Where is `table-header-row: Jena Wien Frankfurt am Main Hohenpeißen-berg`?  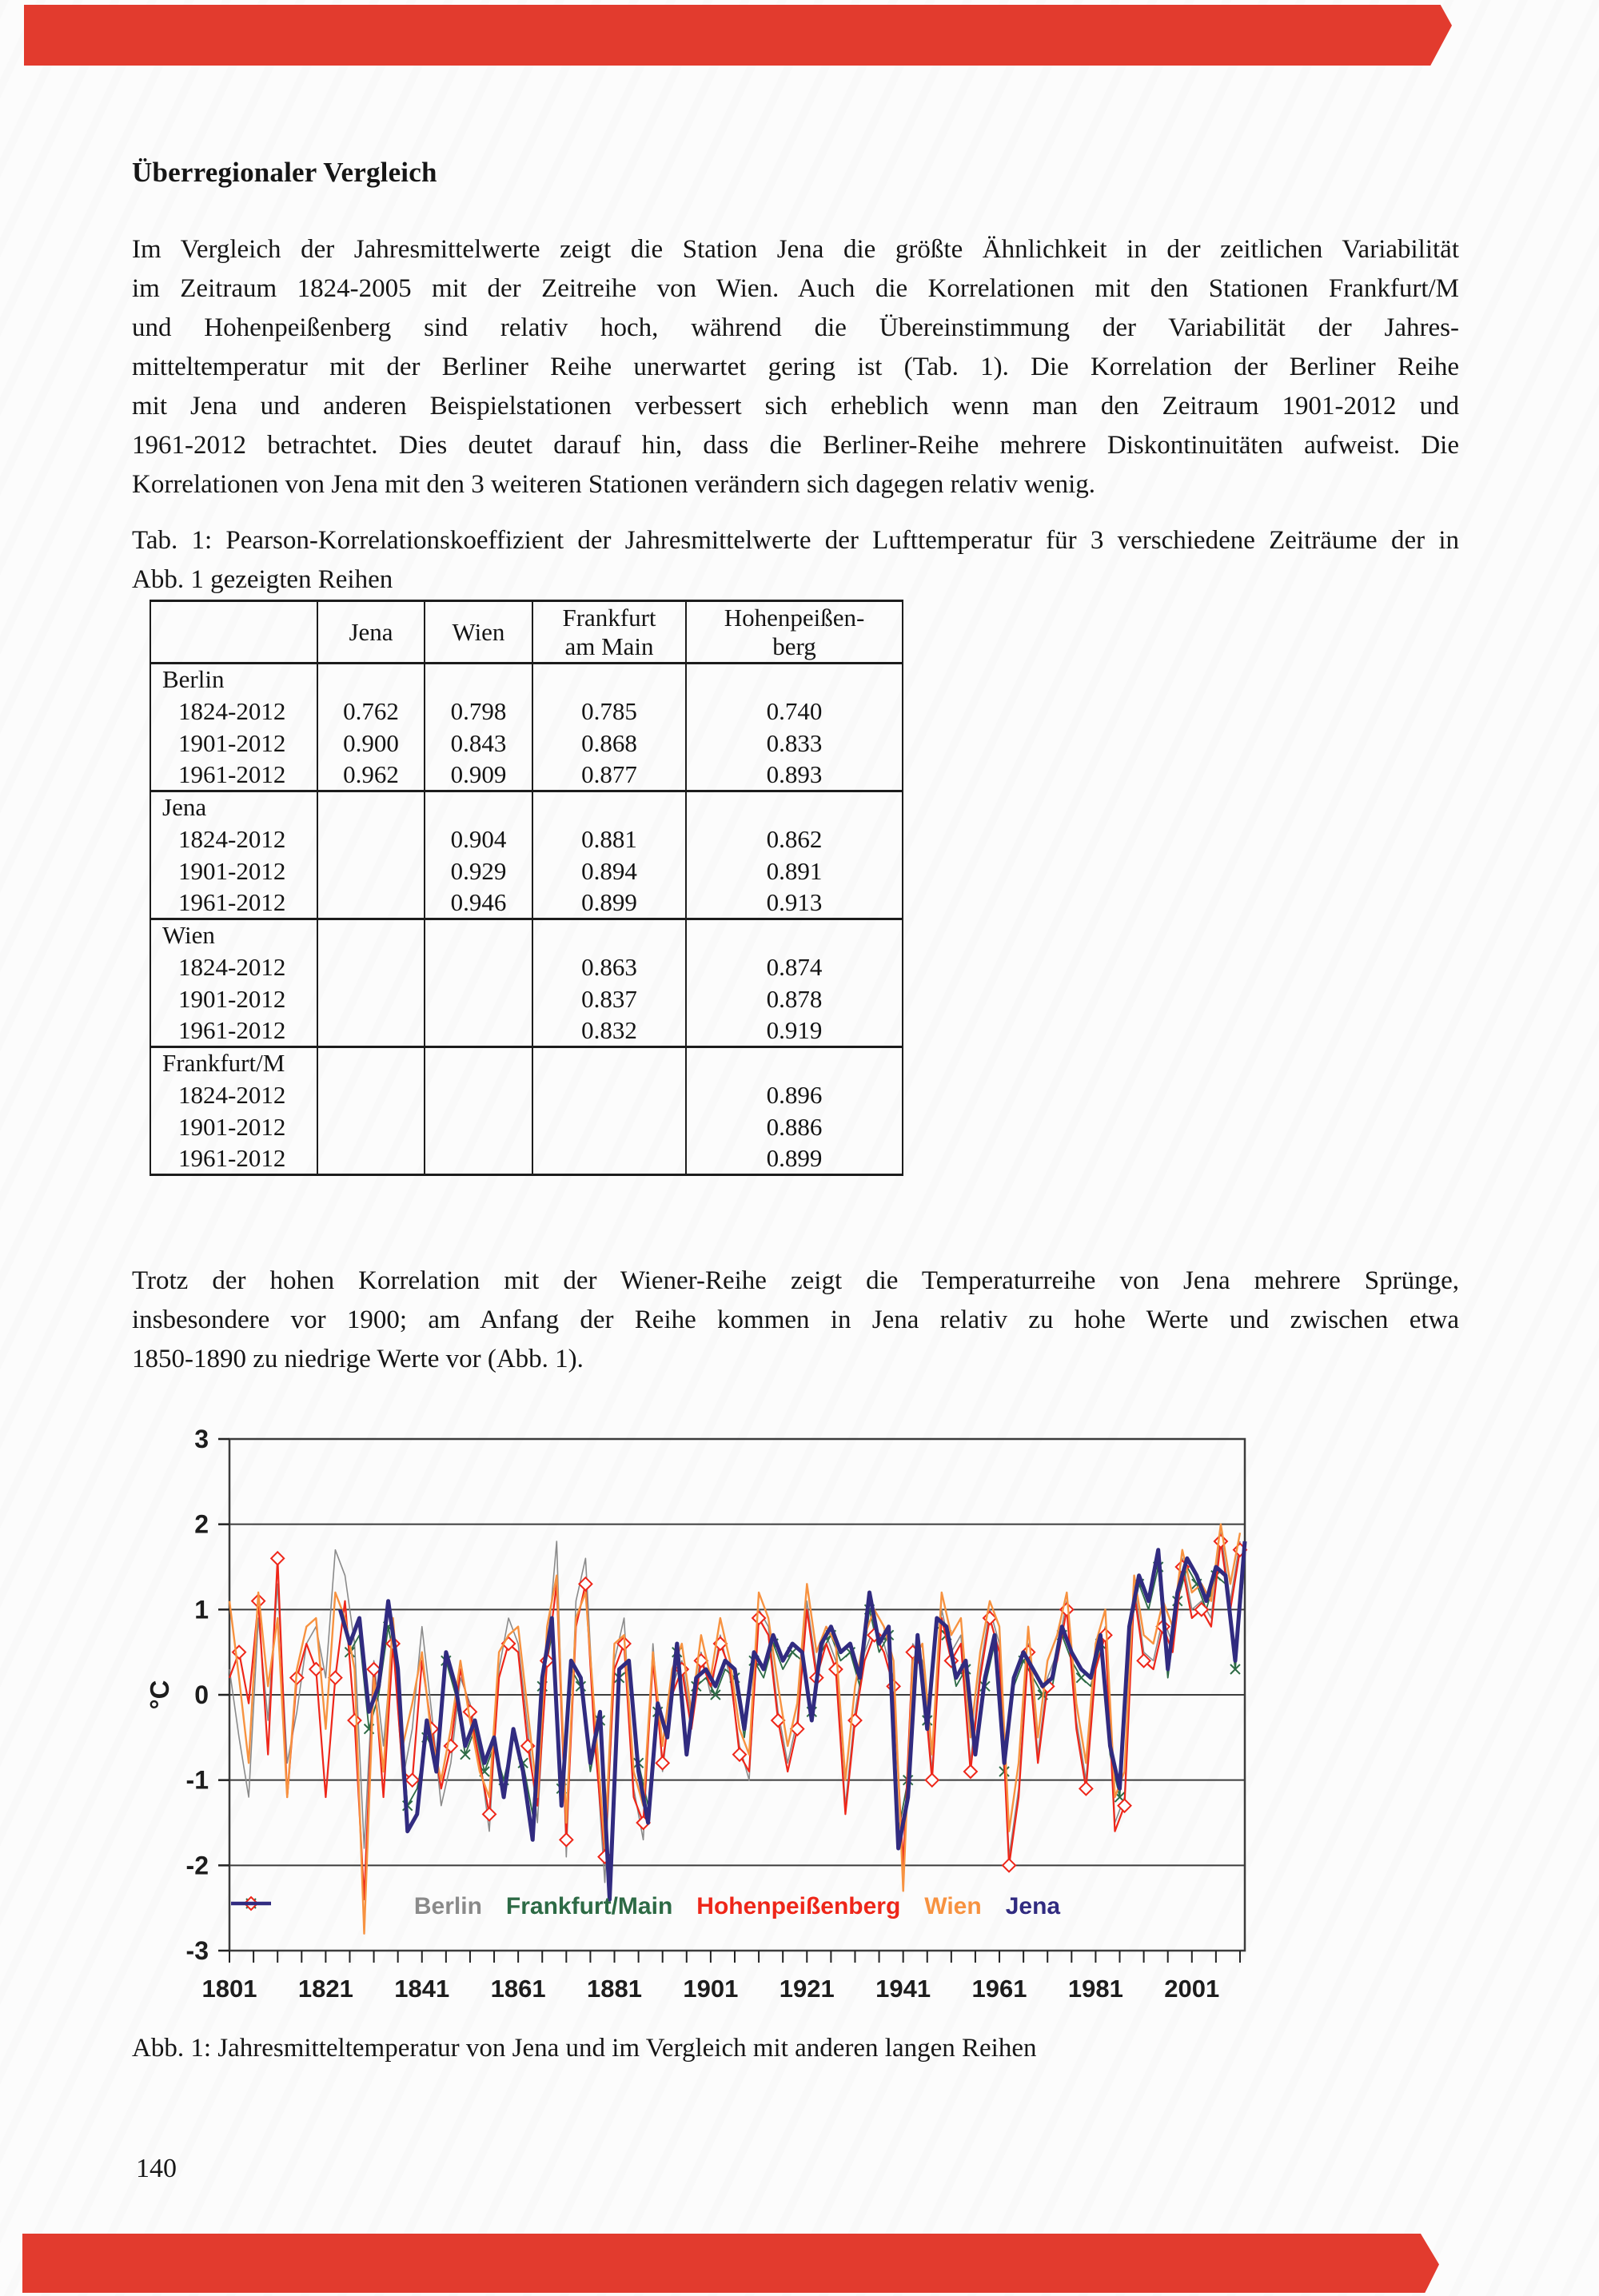
table-header-row: Jena Wien Frankfurt am Main Hohenpeißen-berg is located at coordinates (526, 632).